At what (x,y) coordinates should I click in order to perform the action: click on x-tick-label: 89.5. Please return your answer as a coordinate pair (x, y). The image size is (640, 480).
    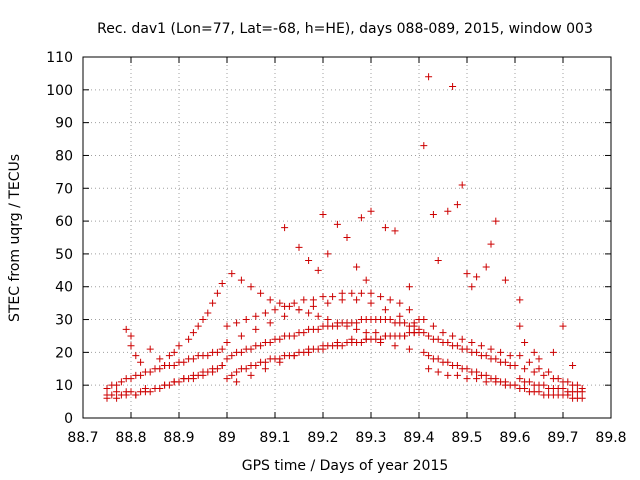
    Looking at the image, I should click on (466, 438).